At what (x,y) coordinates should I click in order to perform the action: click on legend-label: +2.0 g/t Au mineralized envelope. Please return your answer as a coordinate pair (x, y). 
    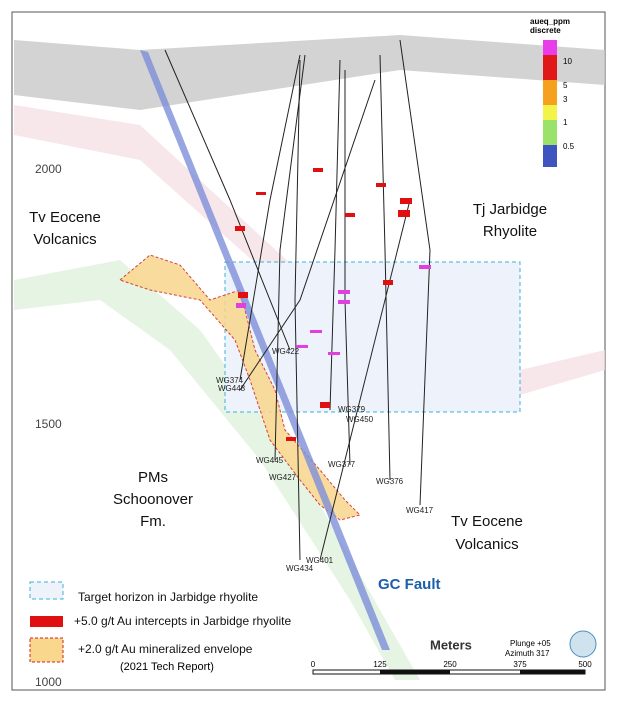
    Looking at the image, I should click on (165, 649).